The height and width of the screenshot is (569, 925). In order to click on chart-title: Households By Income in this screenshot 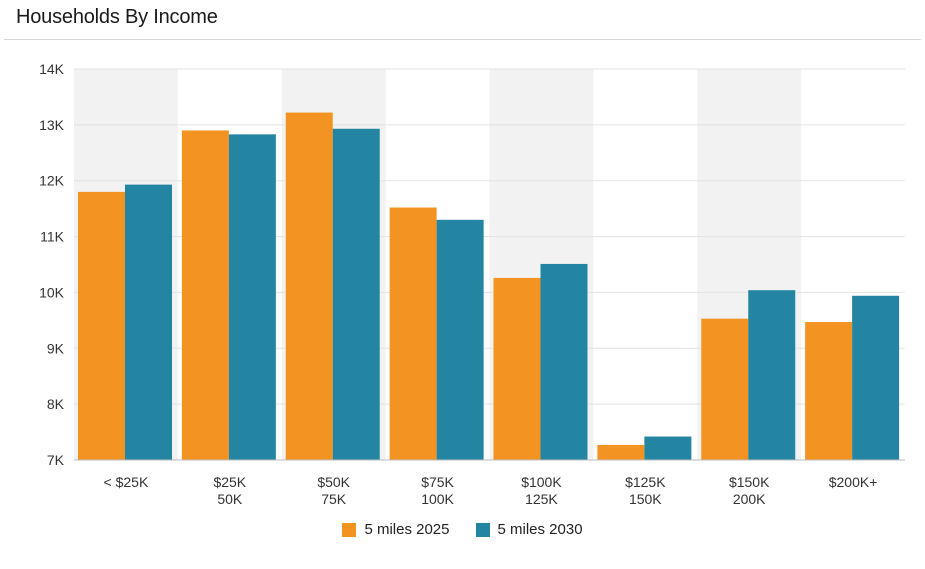, I will do `click(117, 17)`.